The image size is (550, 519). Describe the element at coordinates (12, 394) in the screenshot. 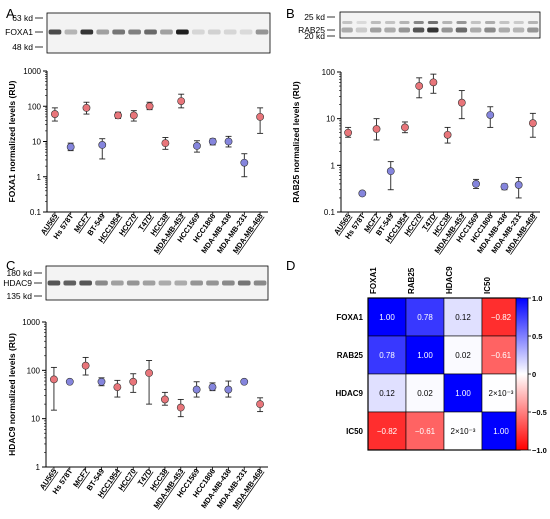

I see `y-axis-label: HDAC9 normalized levels (RU)` at that location.